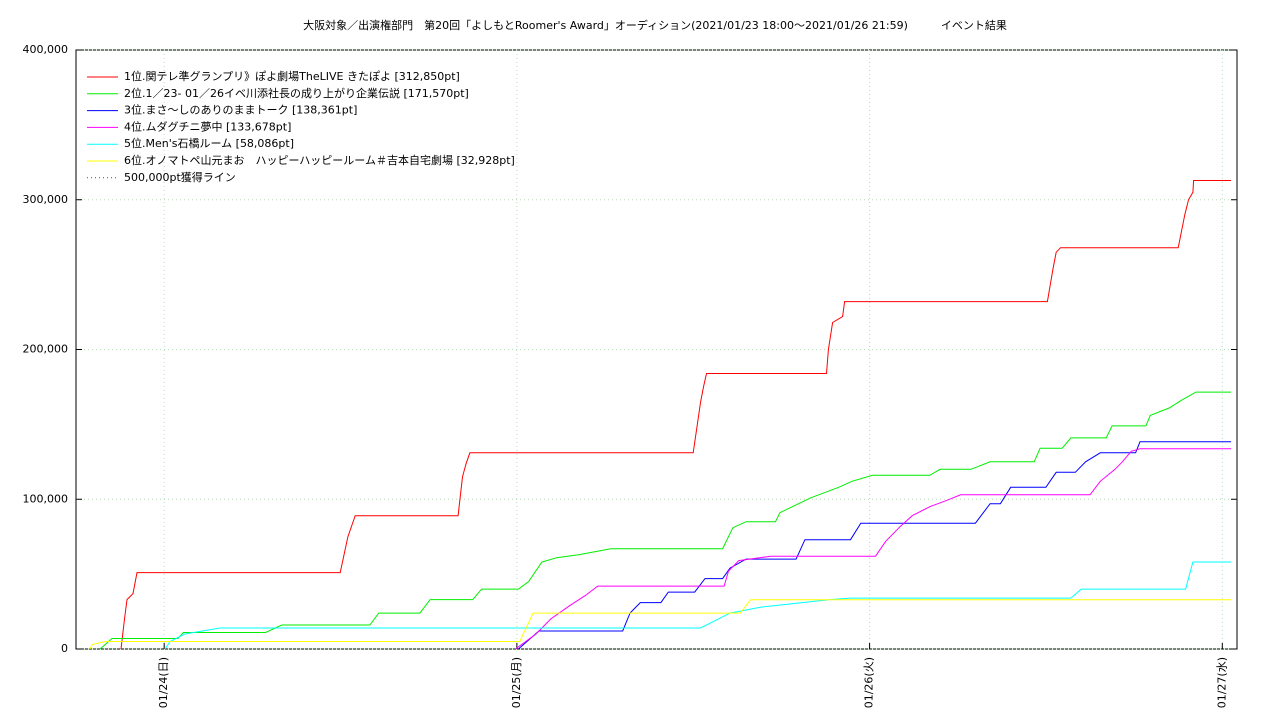  What do you see at coordinates (180, 177) in the screenshot?
I see `legend-label: 500,000pt獲得ライン` at bounding box center [180, 177].